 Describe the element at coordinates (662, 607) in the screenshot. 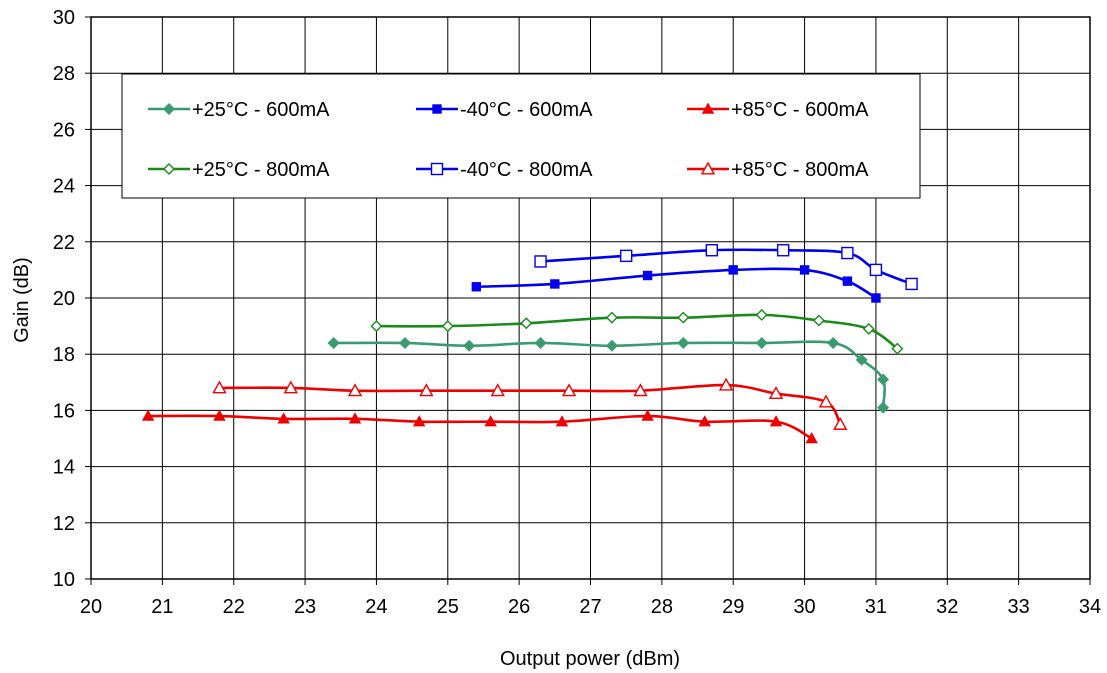

I see `x-tick-label: 28` at that location.